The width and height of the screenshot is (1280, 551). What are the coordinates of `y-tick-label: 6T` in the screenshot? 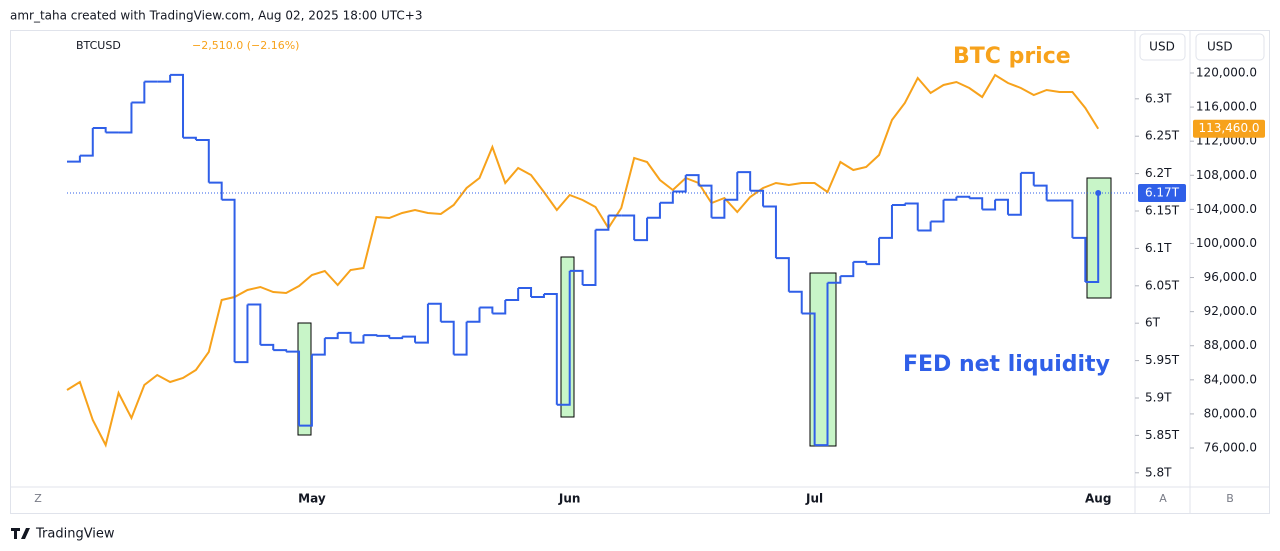 It's located at (1153, 323).